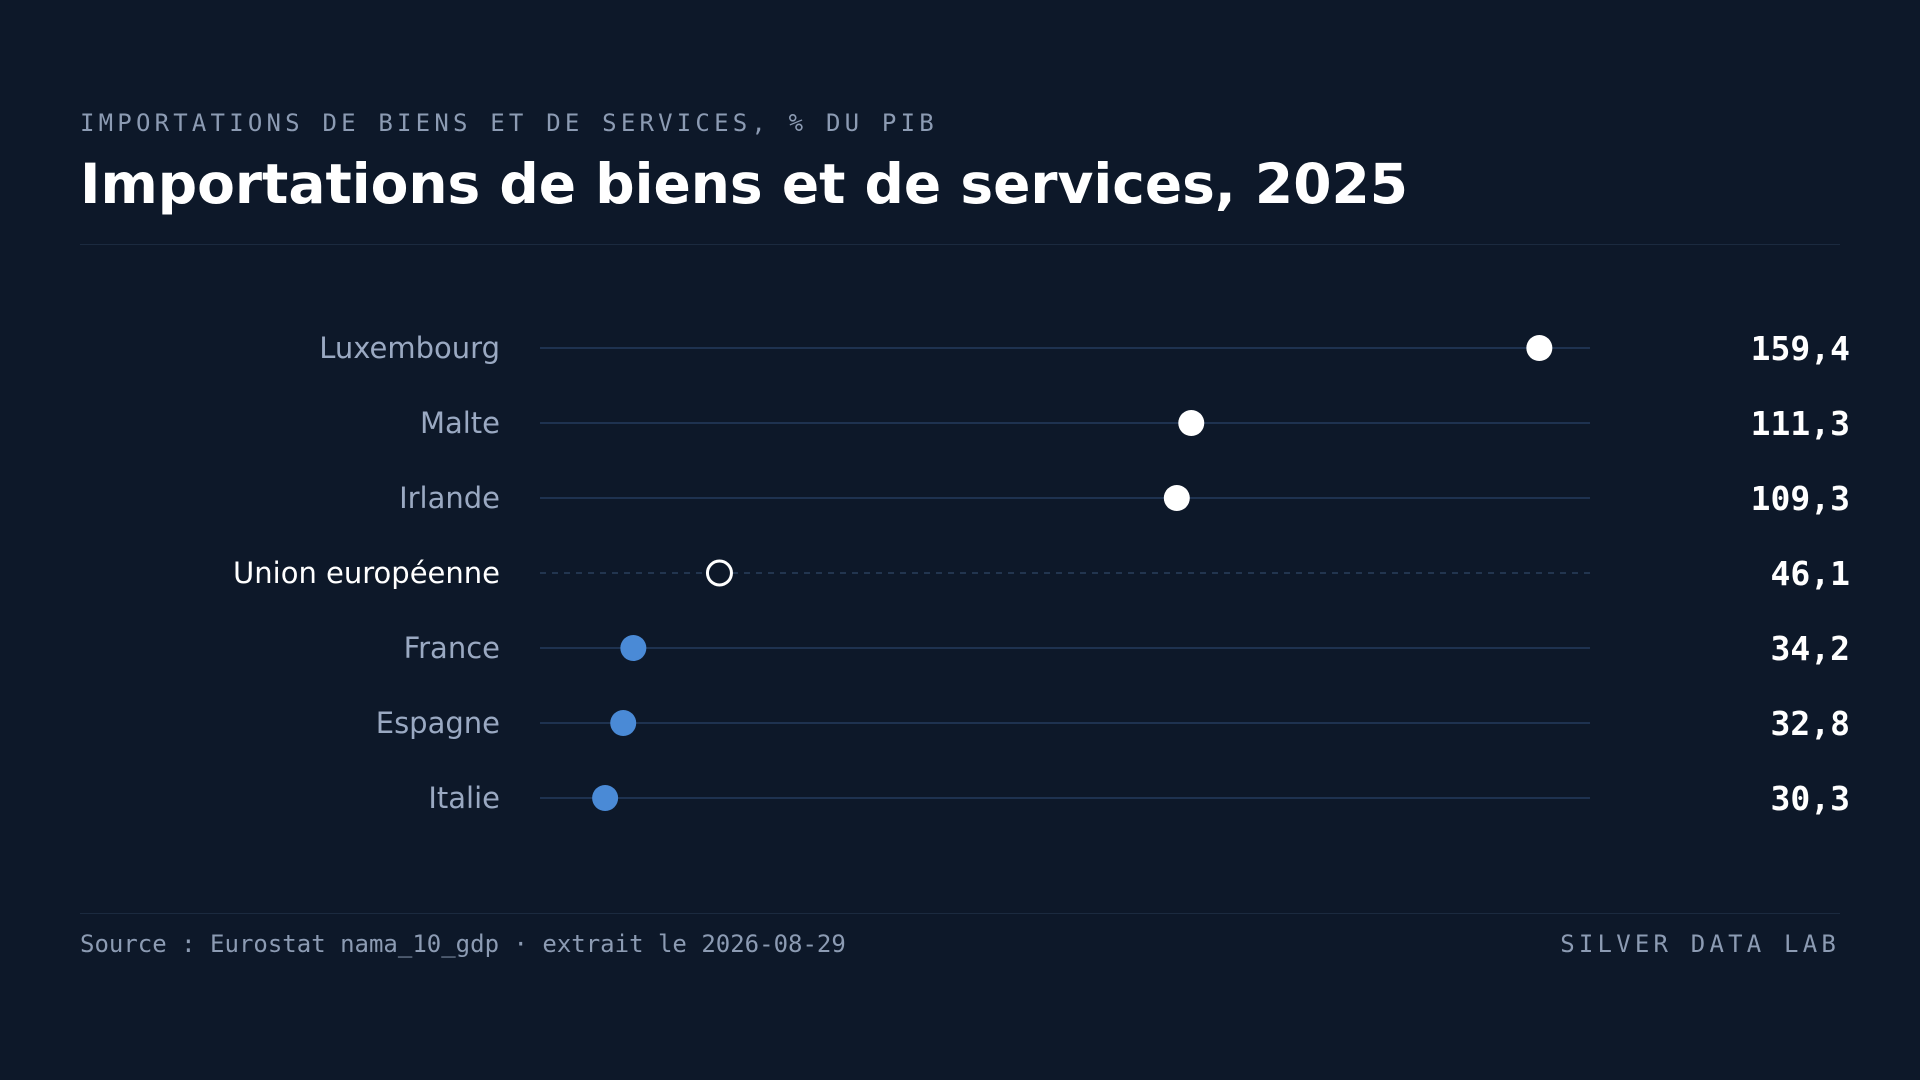 The width and height of the screenshot is (1920, 1080). What do you see at coordinates (449, 498) in the screenshot?
I see `row-label: Irlande` at bounding box center [449, 498].